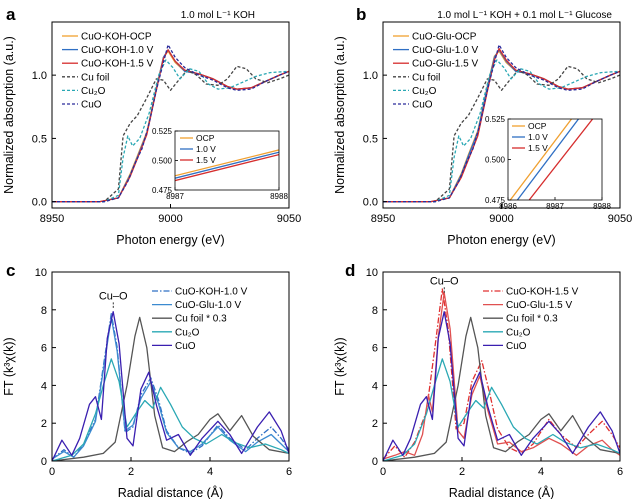  What do you see at coordinates (383, 219) in the screenshot?
I see `x-tick-label: 8950` at bounding box center [383, 219].